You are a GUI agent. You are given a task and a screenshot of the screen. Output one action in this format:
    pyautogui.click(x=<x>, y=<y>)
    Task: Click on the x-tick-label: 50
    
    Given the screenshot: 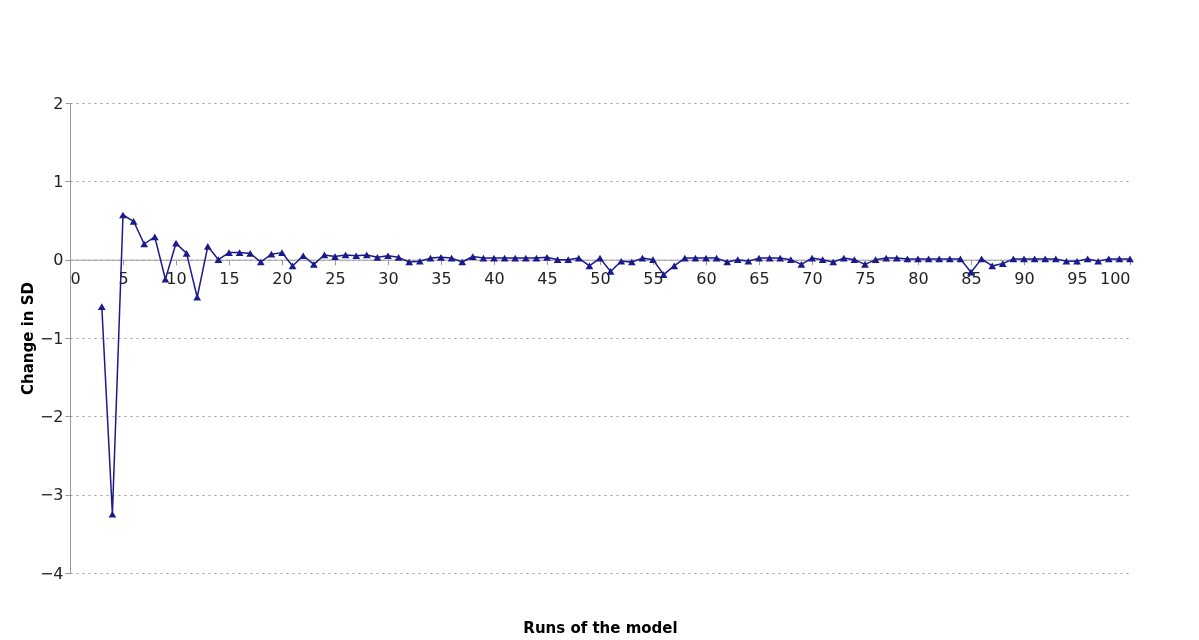 What is the action you would take?
    pyautogui.click(x=600, y=279)
    